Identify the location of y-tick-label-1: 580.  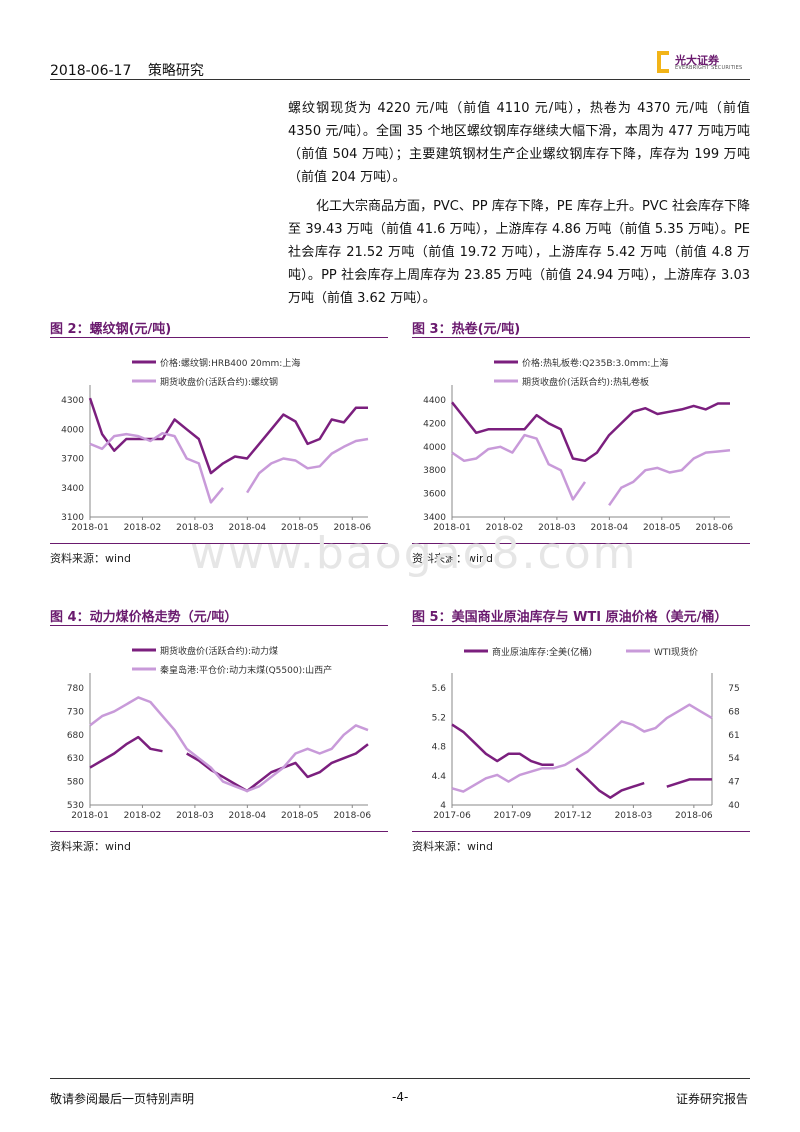
(75, 783).